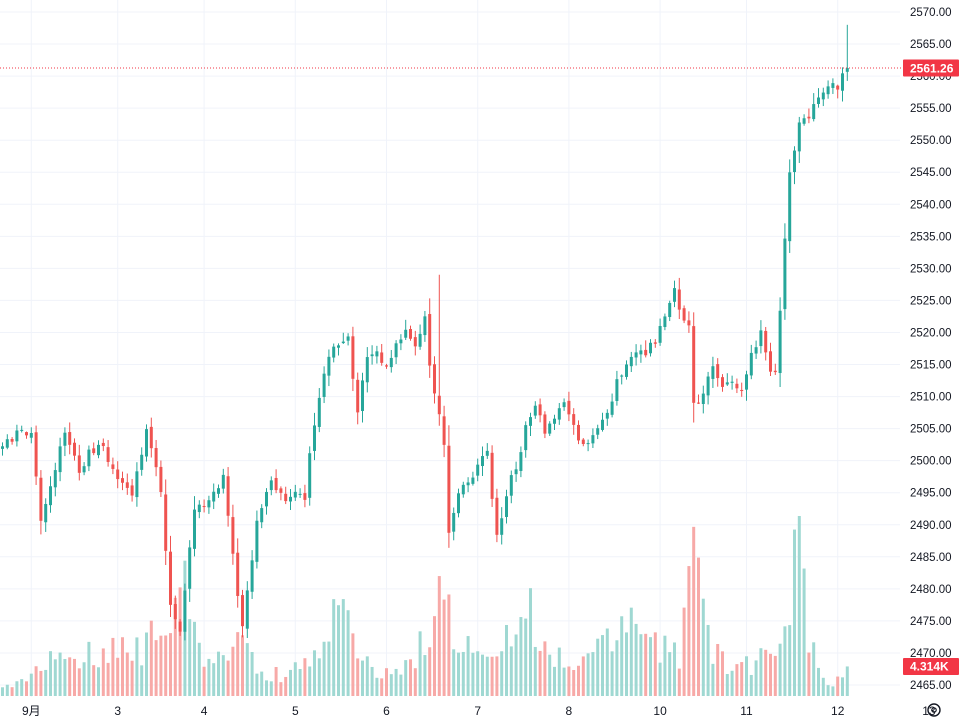 Image resolution: width=961 pixels, height=727 pixels. Describe the element at coordinates (451, 710) in the screenshot. I see `time-axis-background` at that location.